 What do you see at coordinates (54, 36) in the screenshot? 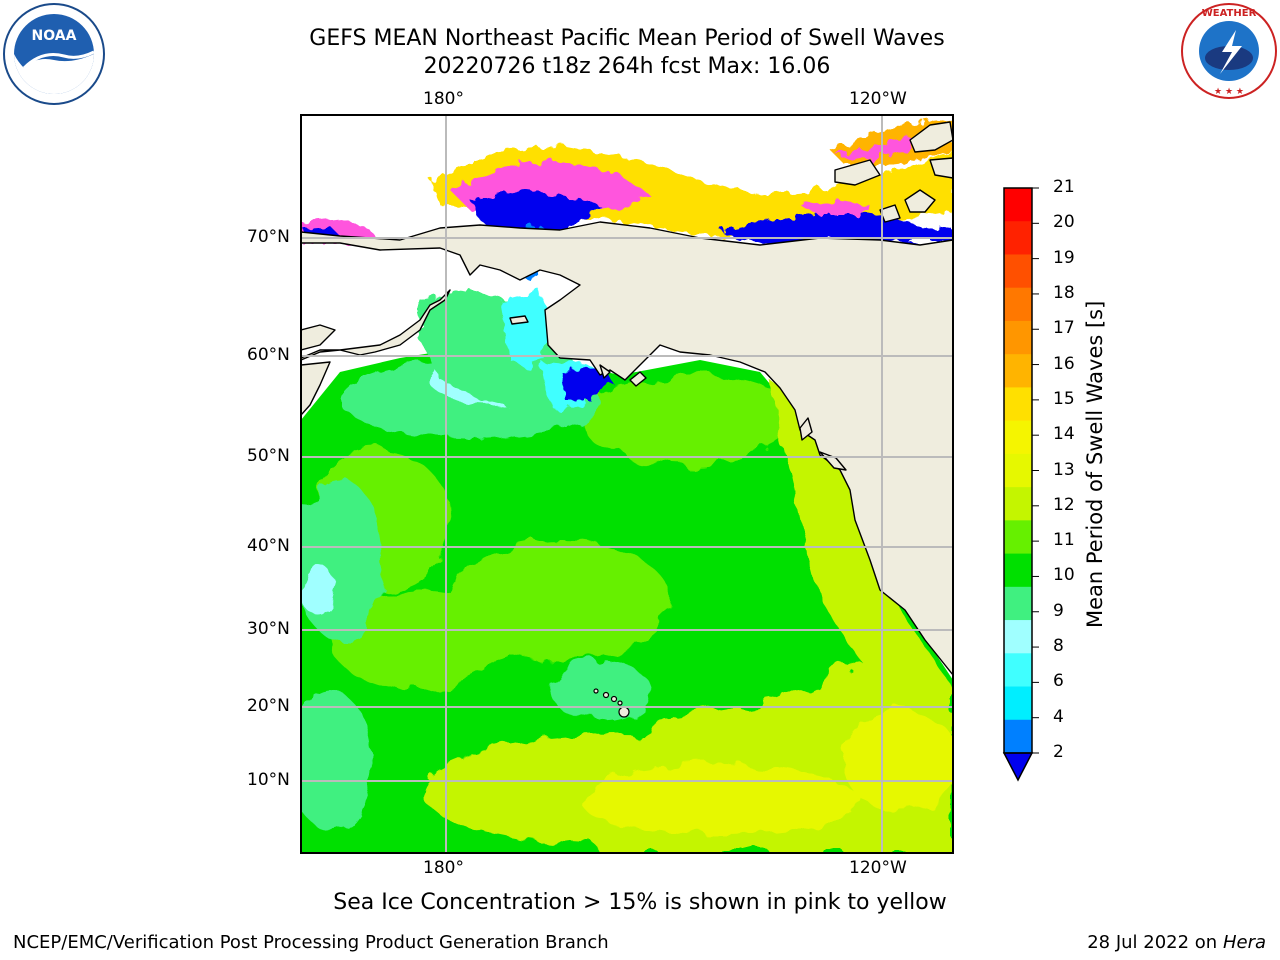
I see `noaa-logo-text: NOAA` at bounding box center [54, 36].